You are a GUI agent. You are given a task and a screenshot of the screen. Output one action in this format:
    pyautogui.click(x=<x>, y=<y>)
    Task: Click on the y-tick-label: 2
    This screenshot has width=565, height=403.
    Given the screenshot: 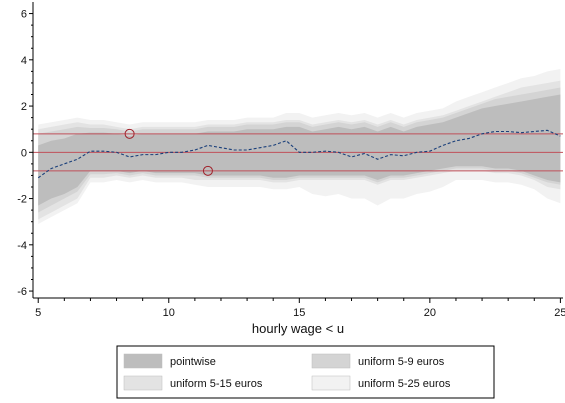 What is the action you would take?
    pyautogui.click(x=24, y=107)
    